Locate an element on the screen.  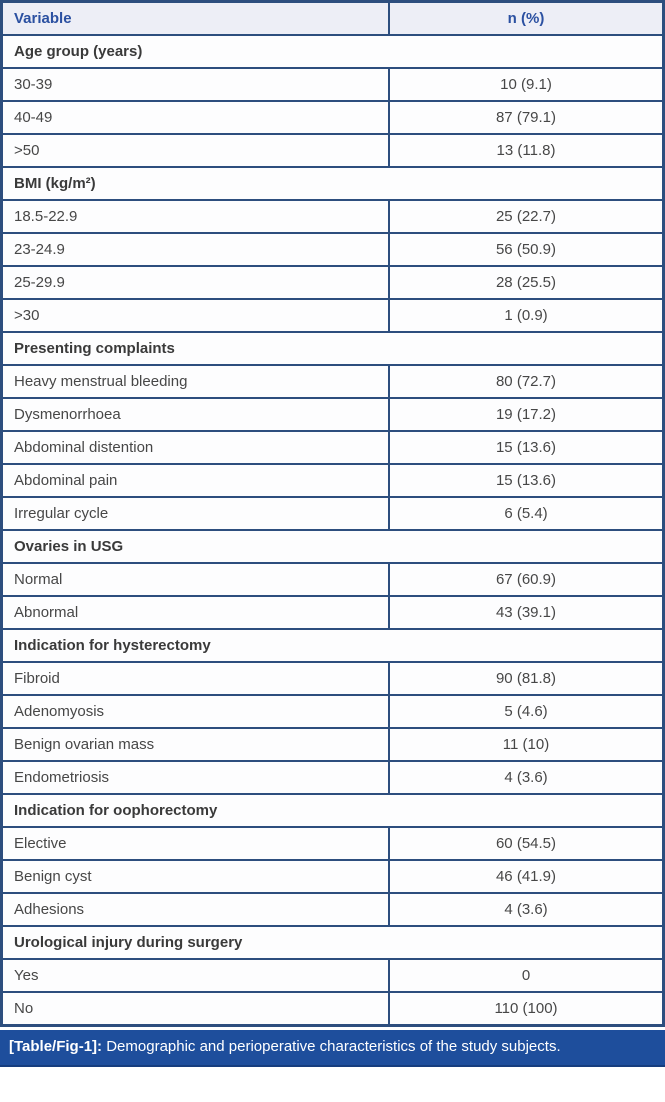
table-row: Yes 0 is located at coordinates (332, 975).